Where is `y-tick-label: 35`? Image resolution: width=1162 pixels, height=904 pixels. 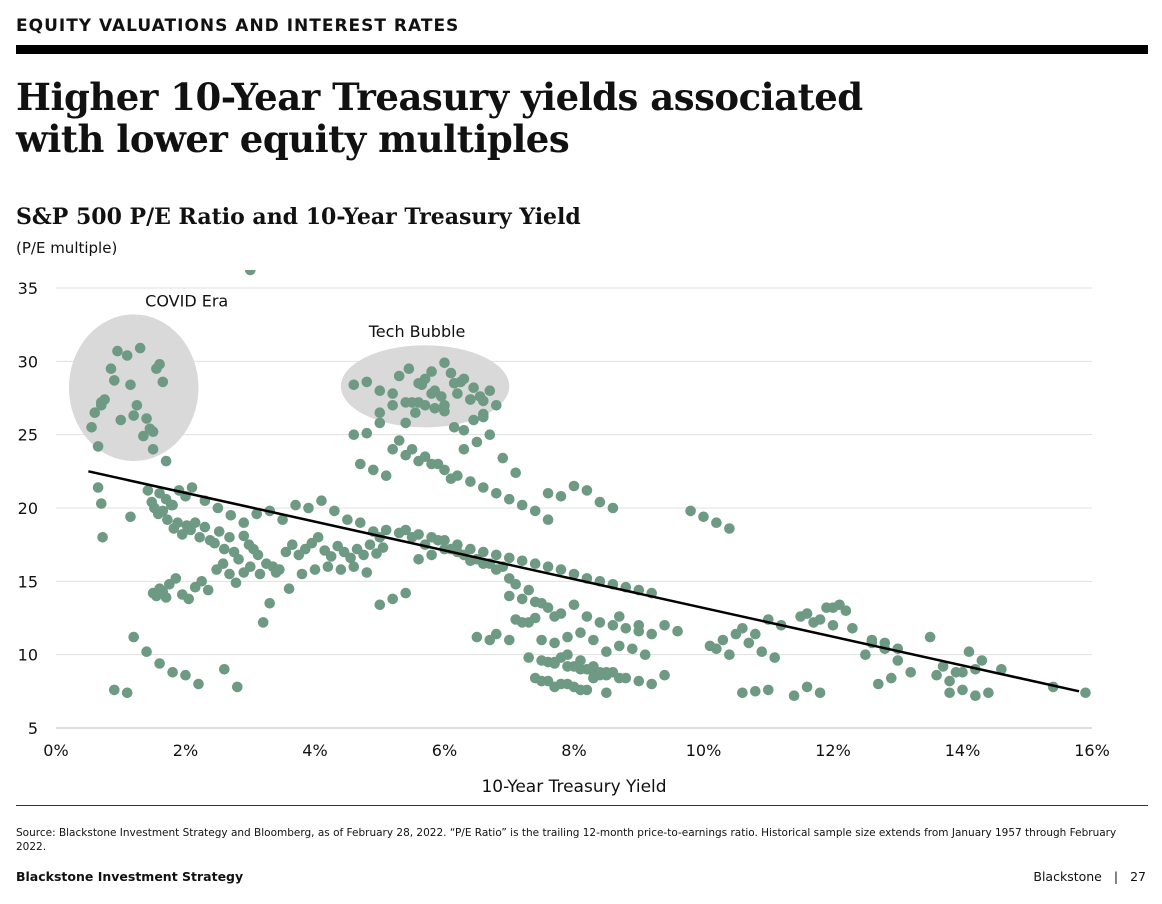
y-tick-label: 35 is located at coordinates (28, 288).